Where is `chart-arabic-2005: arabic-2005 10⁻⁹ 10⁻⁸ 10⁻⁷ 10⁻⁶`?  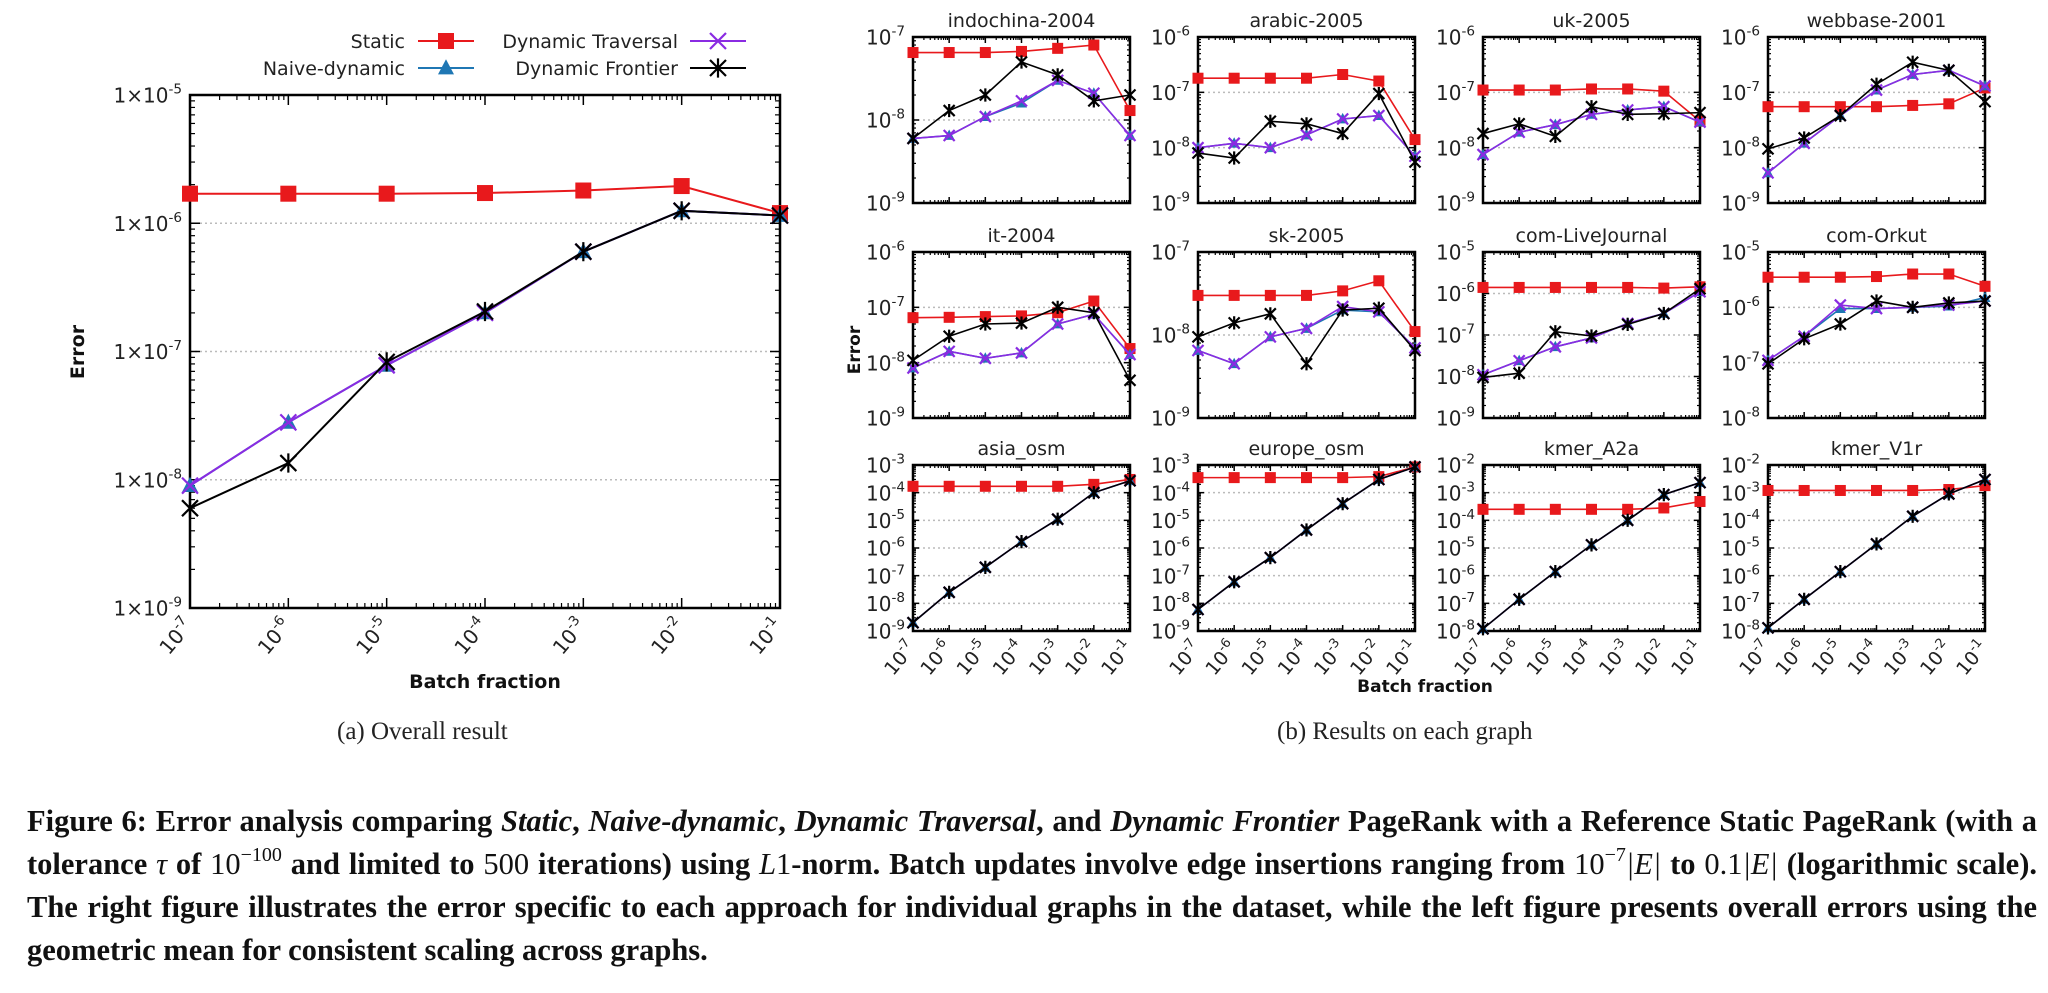
chart-arabic-2005: arabic-2005 10⁻⁹ 10⁻⁸ 10⁻⁷ 10⁻⁶ is located at coordinates (1286, 113).